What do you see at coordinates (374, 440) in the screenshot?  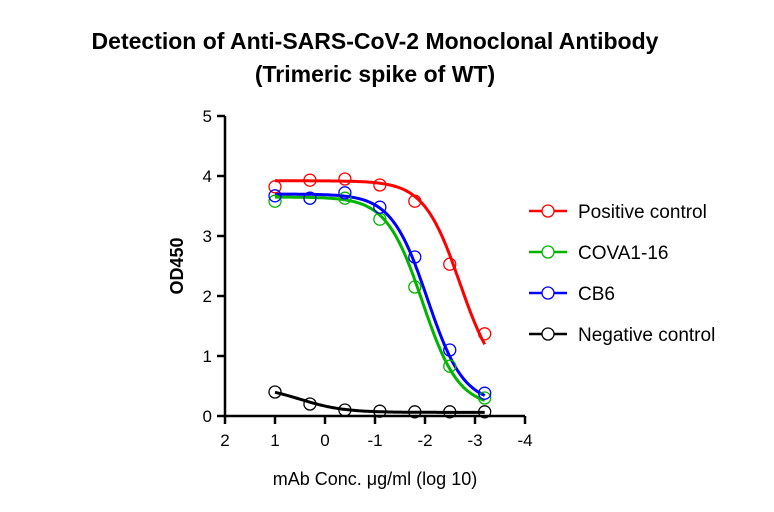 I see `x-tick-label: -1` at bounding box center [374, 440].